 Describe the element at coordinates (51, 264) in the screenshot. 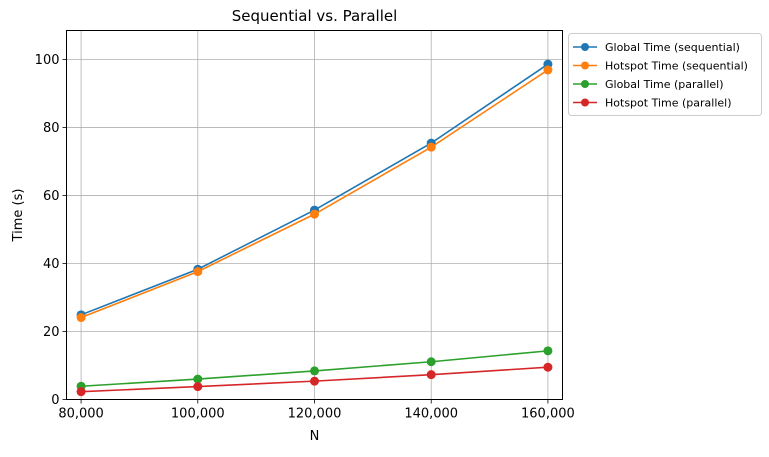

I see `y-tick-label: 40` at that location.